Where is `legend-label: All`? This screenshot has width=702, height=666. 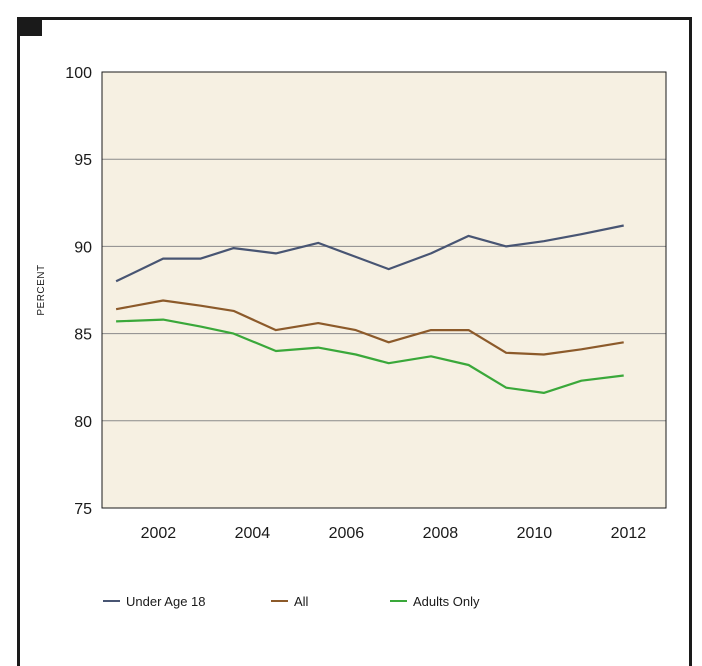 legend-label: All is located at coordinates (301, 601).